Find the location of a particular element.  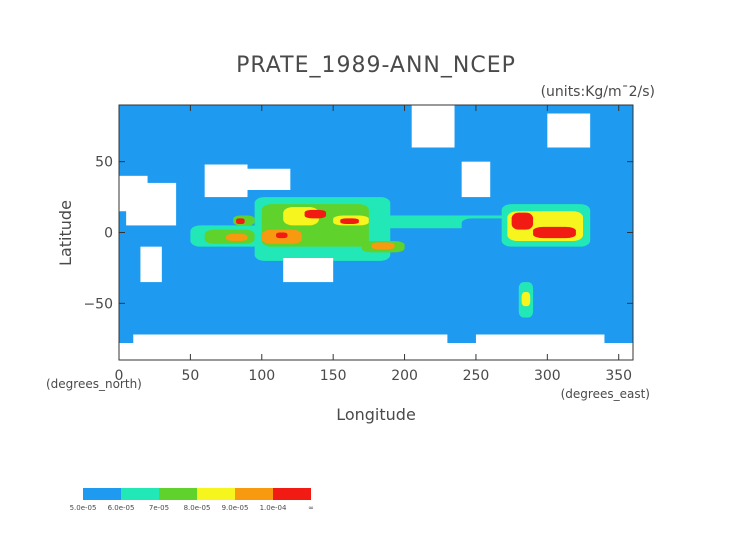

x-tick-label: 250 is located at coordinates (476, 376).